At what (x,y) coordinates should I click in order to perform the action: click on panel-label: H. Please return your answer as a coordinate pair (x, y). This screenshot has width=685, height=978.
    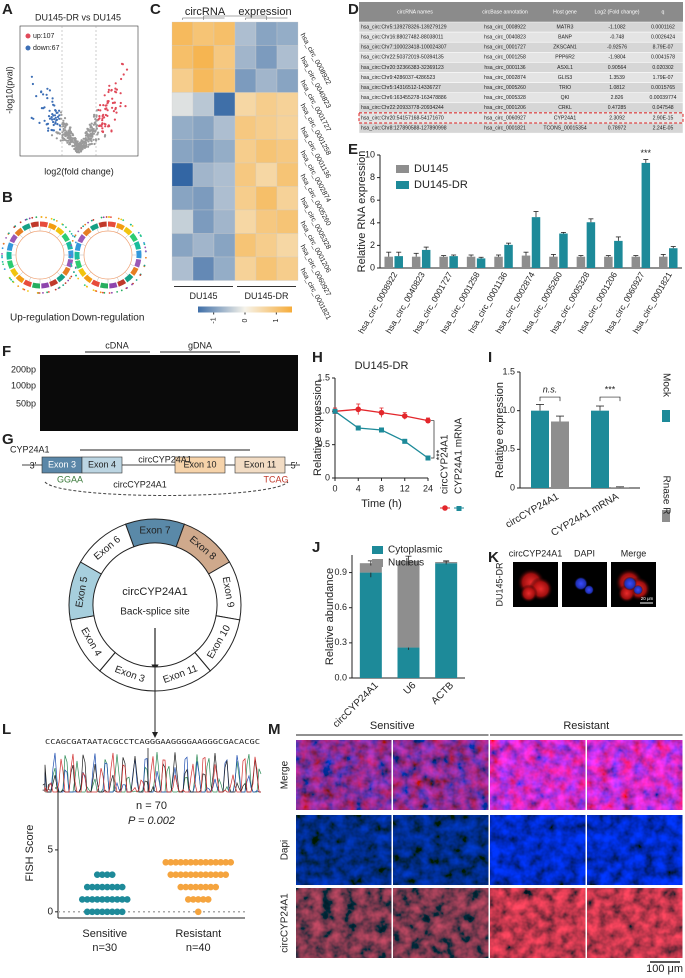
    Looking at the image, I should click on (317, 357).